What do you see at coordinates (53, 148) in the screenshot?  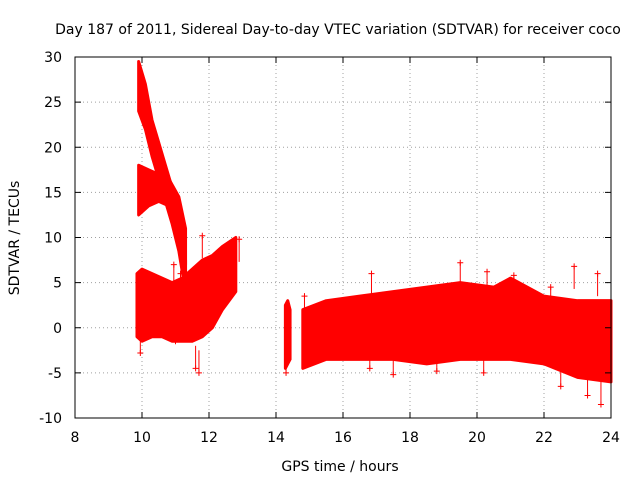 I see `y-tick-label: 20` at bounding box center [53, 148].